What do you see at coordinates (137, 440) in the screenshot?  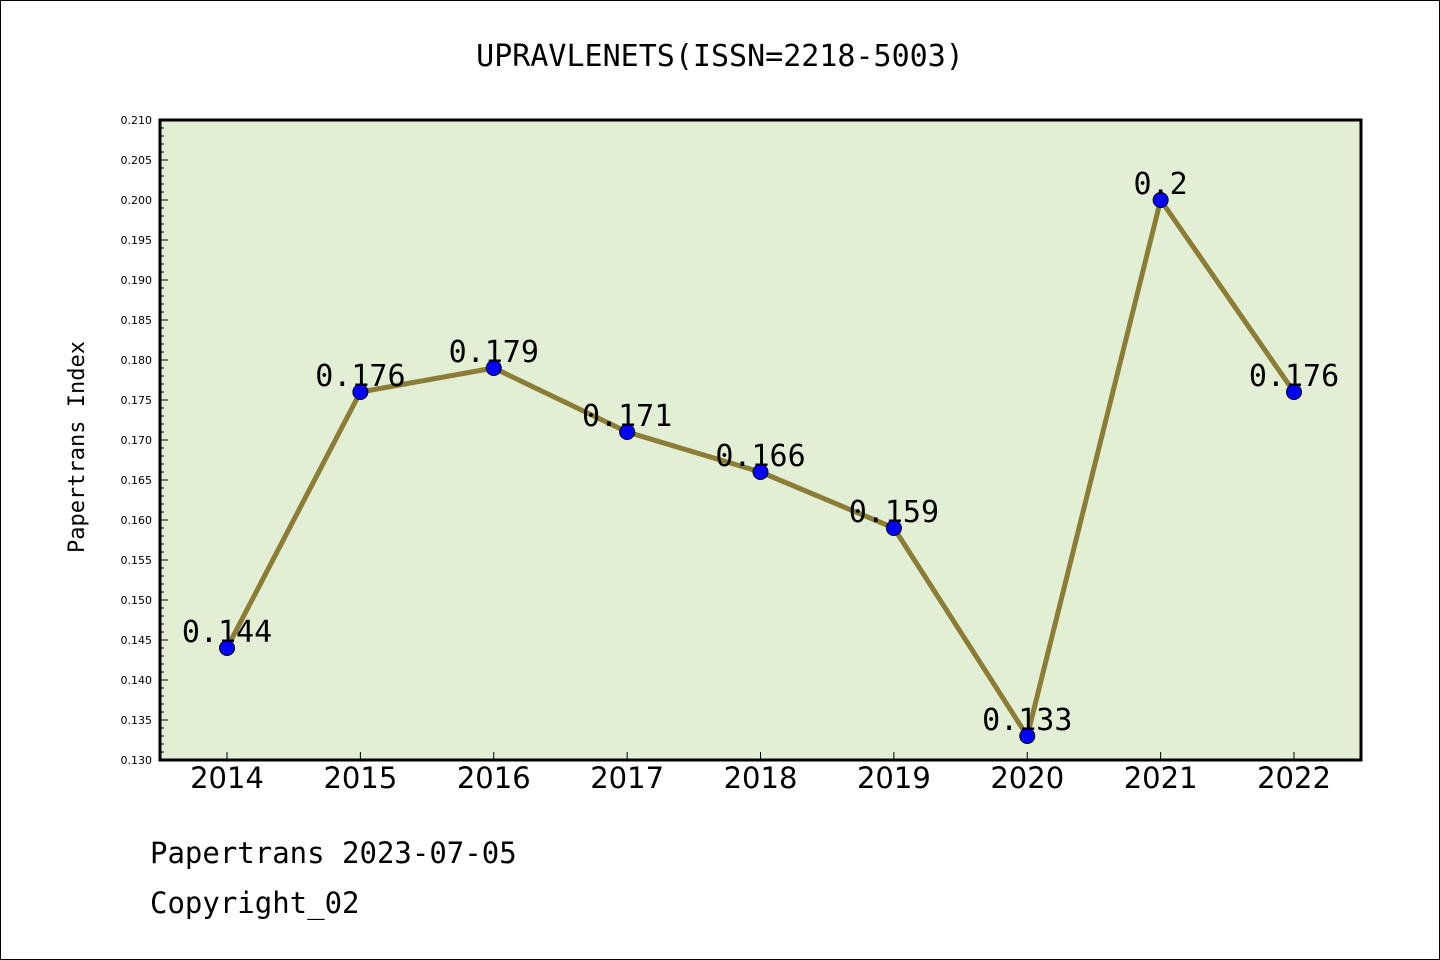 I see `y-tick-label: 0.170` at bounding box center [137, 440].